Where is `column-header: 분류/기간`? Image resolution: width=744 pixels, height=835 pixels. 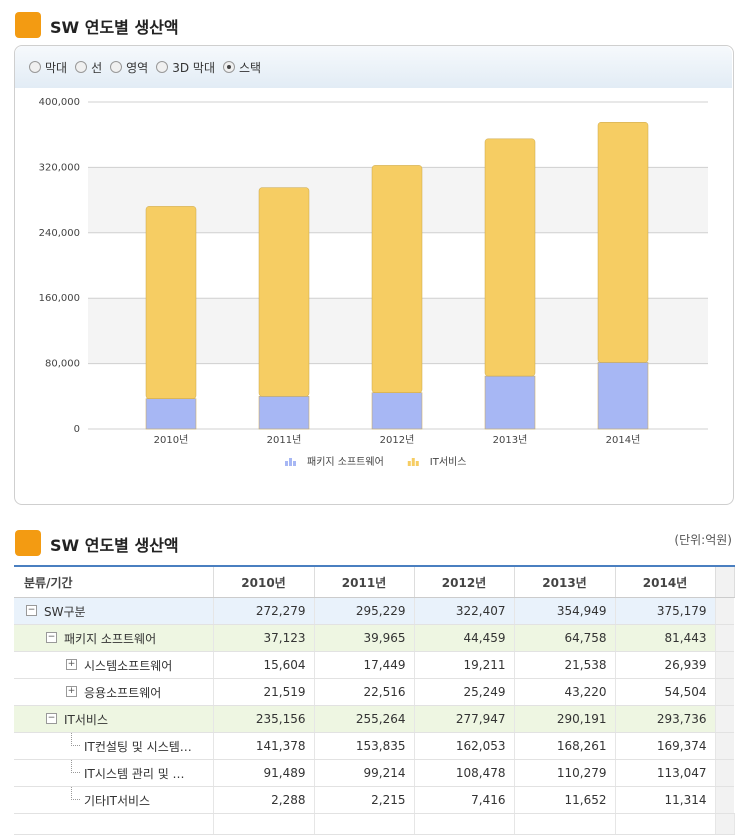 column-header: 분류/기간 is located at coordinates (114, 582).